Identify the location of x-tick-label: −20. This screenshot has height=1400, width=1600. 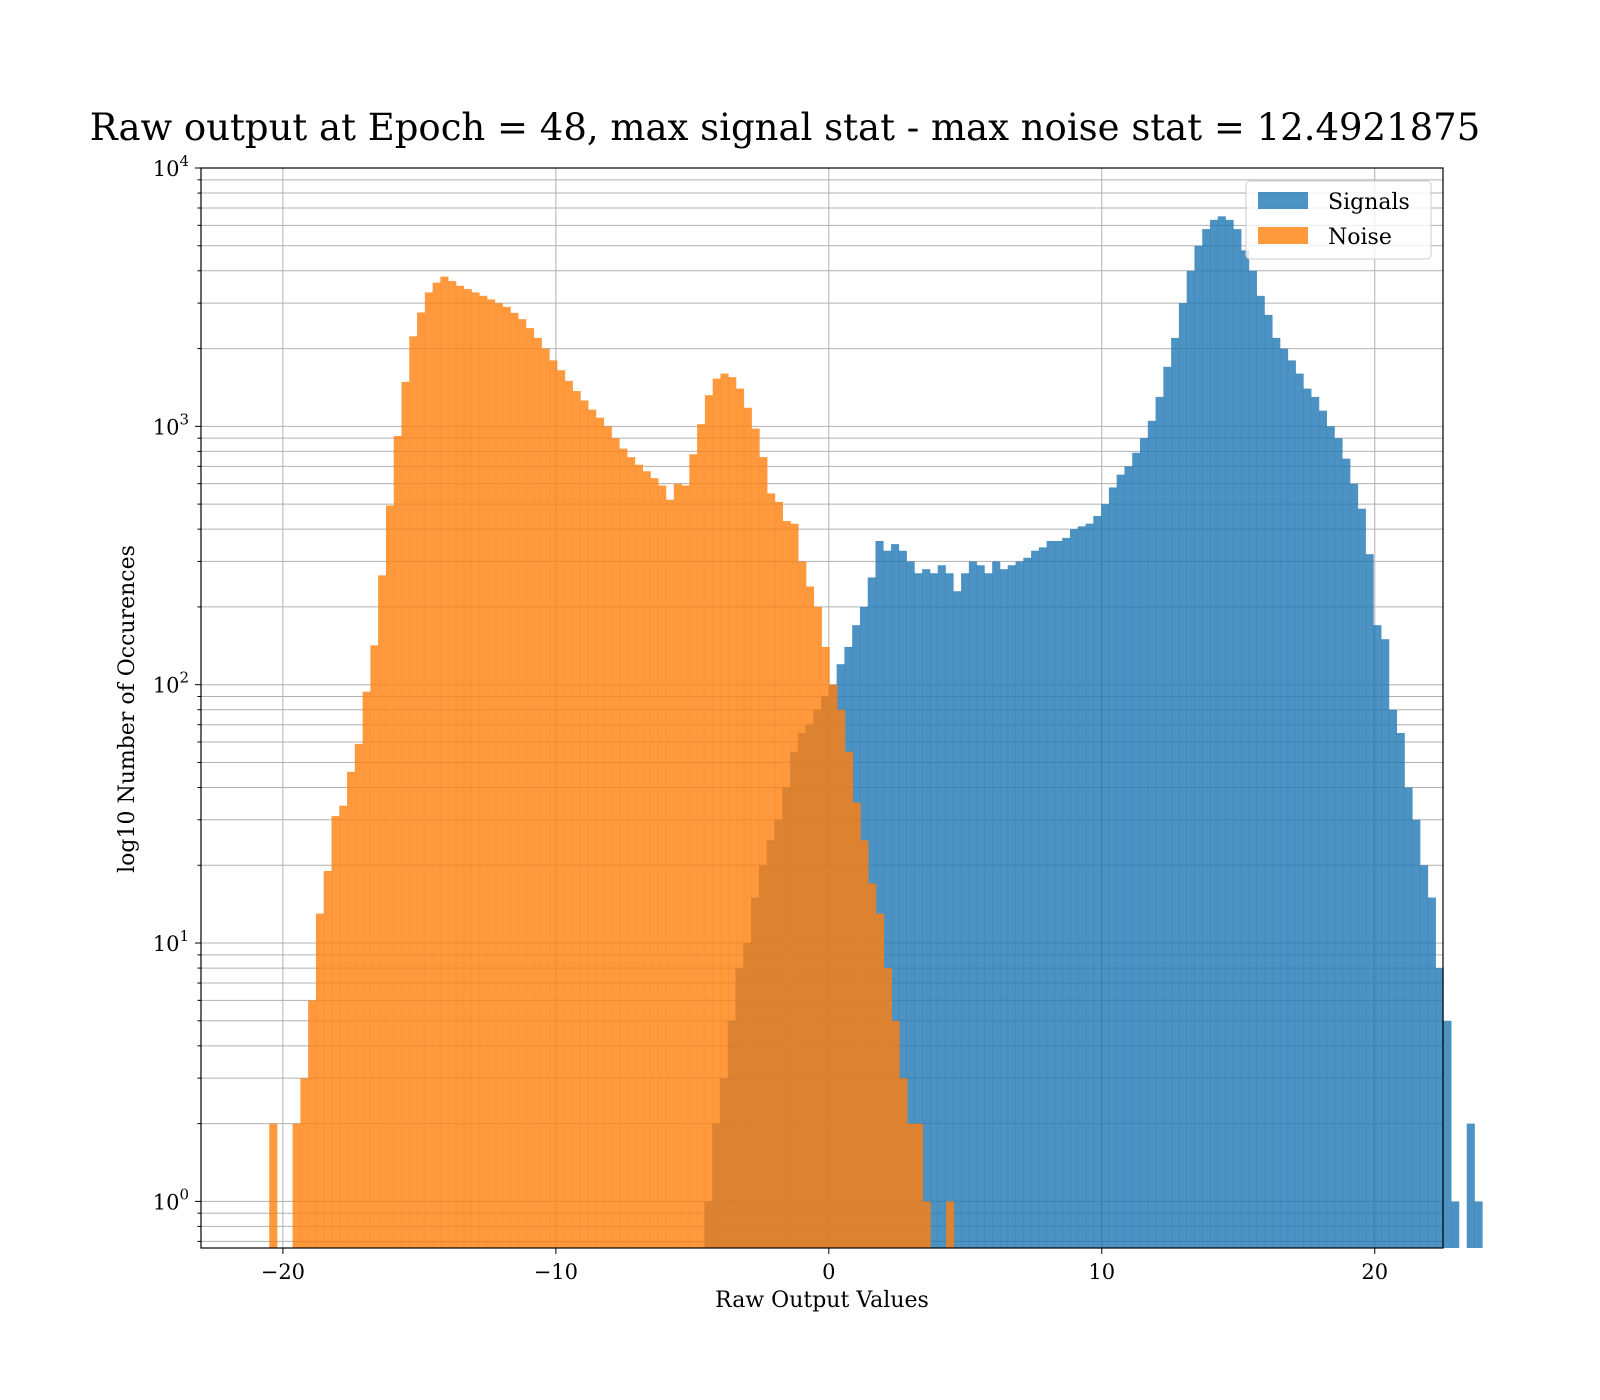
(283, 1272).